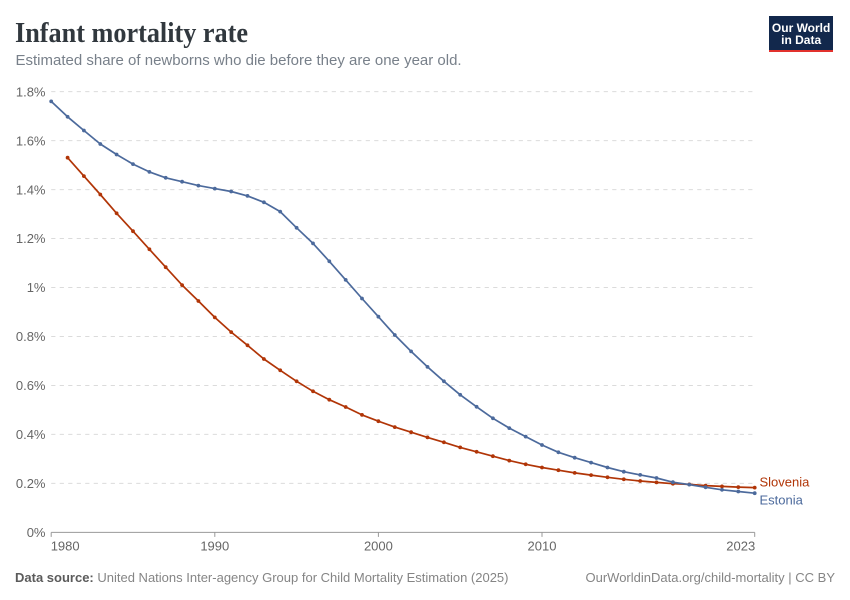 The image size is (850, 600). What do you see at coordinates (214, 545) in the screenshot?
I see `svg-text: 1990` at bounding box center [214, 545].